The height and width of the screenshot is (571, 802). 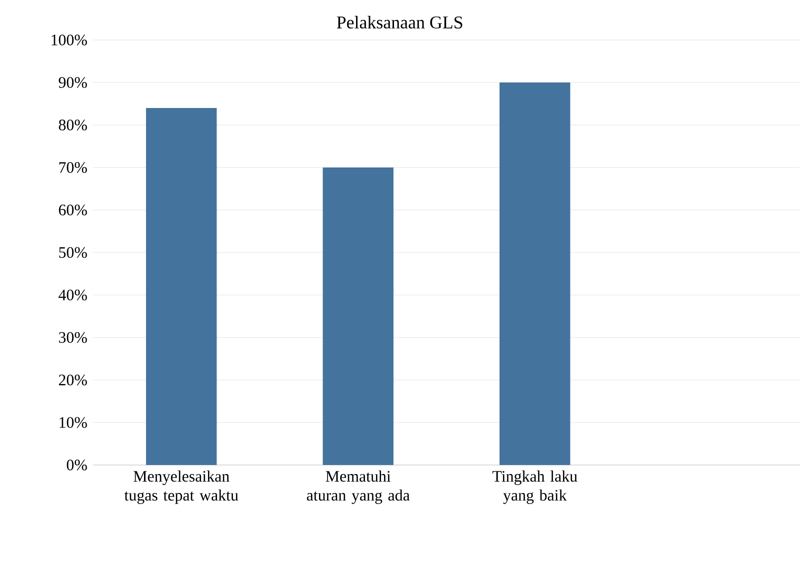 I want to click on y-tick-label: 80%, so click(x=72, y=125).